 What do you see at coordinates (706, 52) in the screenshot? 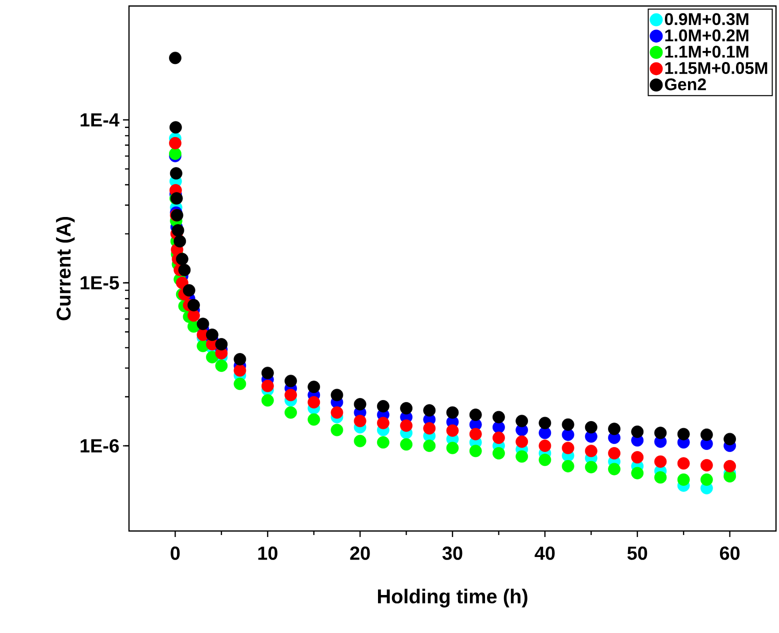
I see `legend-label: 1.1M+0.1M` at bounding box center [706, 52].